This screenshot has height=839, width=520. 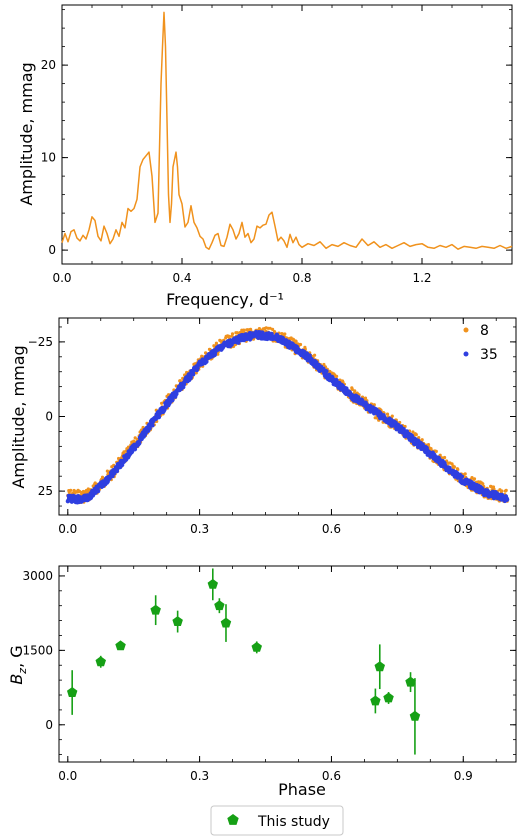 What do you see at coordinates (18, 416) in the screenshot?
I see `lightcurve-ylabel: Amplitude, mmag` at bounding box center [18, 416].